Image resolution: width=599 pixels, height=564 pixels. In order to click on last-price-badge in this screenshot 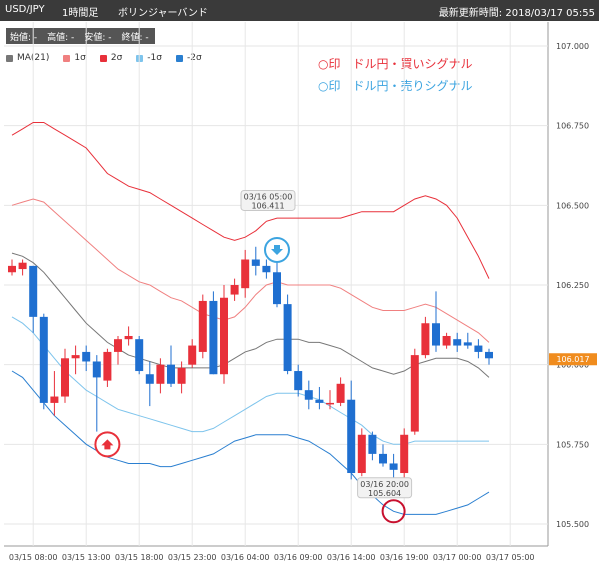, I will do `click(573, 359)`.